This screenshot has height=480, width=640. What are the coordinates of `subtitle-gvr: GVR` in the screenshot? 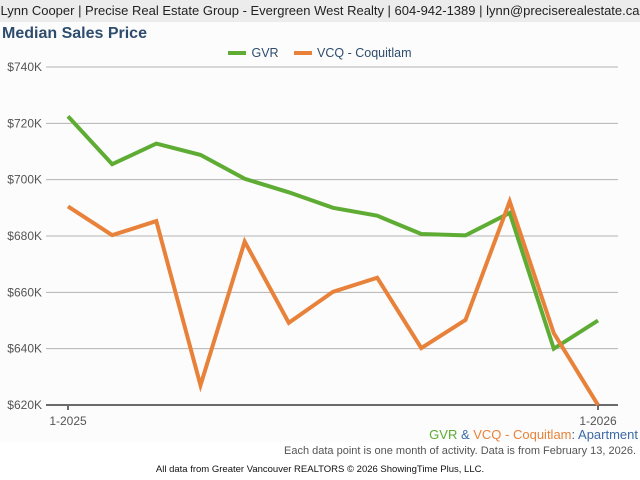 It's located at (443, 434).